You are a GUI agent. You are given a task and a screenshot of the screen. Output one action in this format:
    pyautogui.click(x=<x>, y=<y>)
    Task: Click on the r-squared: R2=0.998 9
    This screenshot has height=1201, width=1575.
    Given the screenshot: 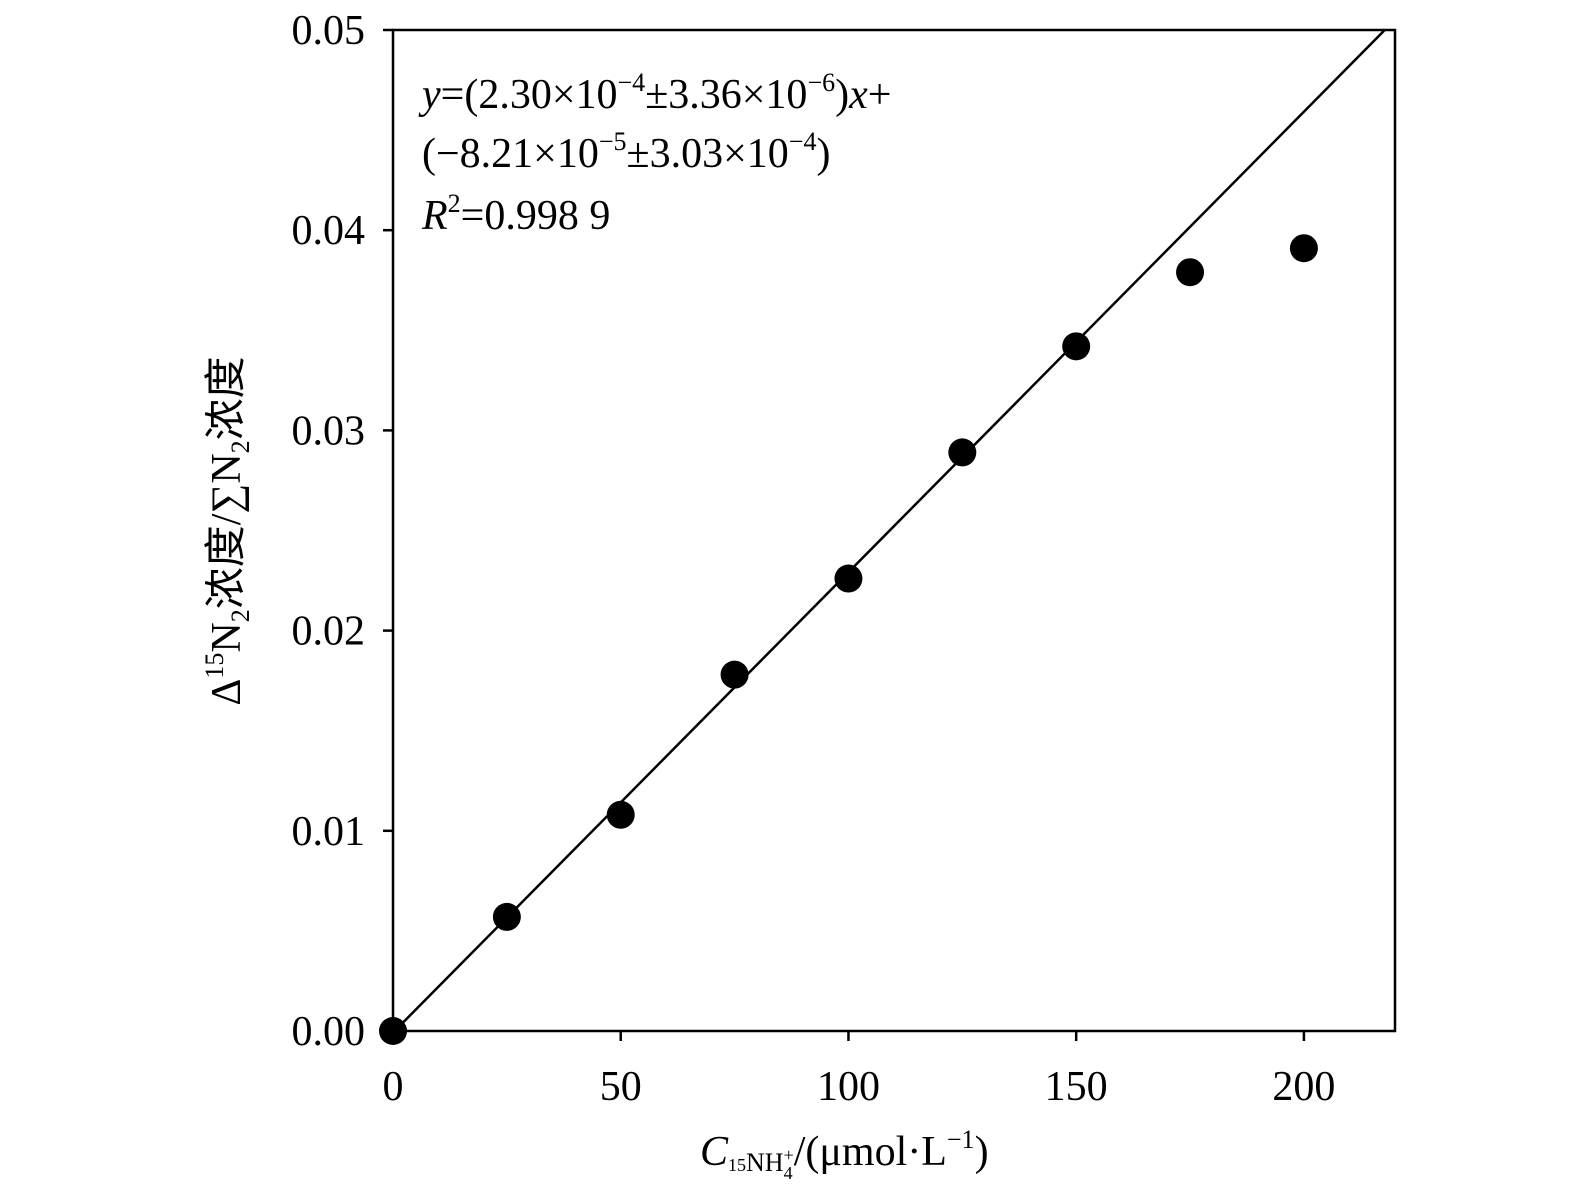 What is the action you would take?
    pyautogui.click(x=515, y=214)
    